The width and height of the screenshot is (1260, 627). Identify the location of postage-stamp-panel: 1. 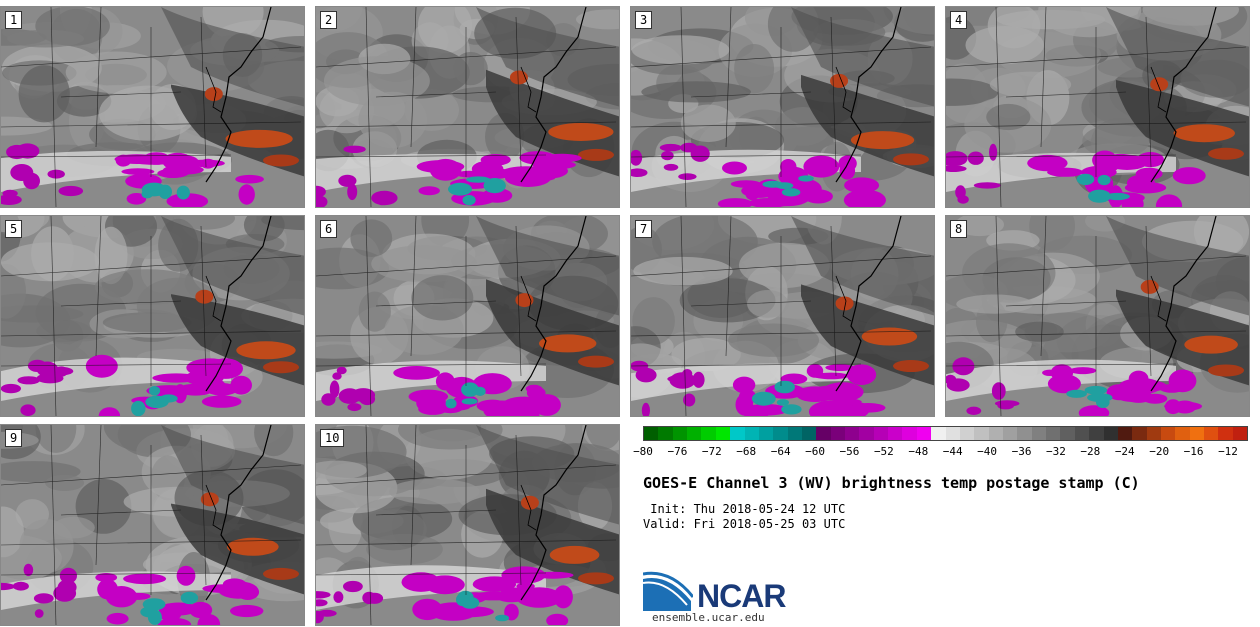
(152, 107).